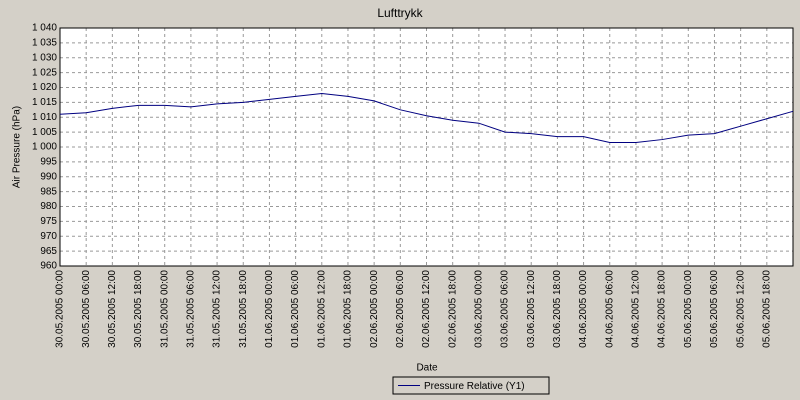 Image resolution: width=800 pixels, height=400 pixels. What do you see at coordinates (44, 132) in the screenshot?
I see `y-tick-label: 1 005` at bounding box center [44, 132].